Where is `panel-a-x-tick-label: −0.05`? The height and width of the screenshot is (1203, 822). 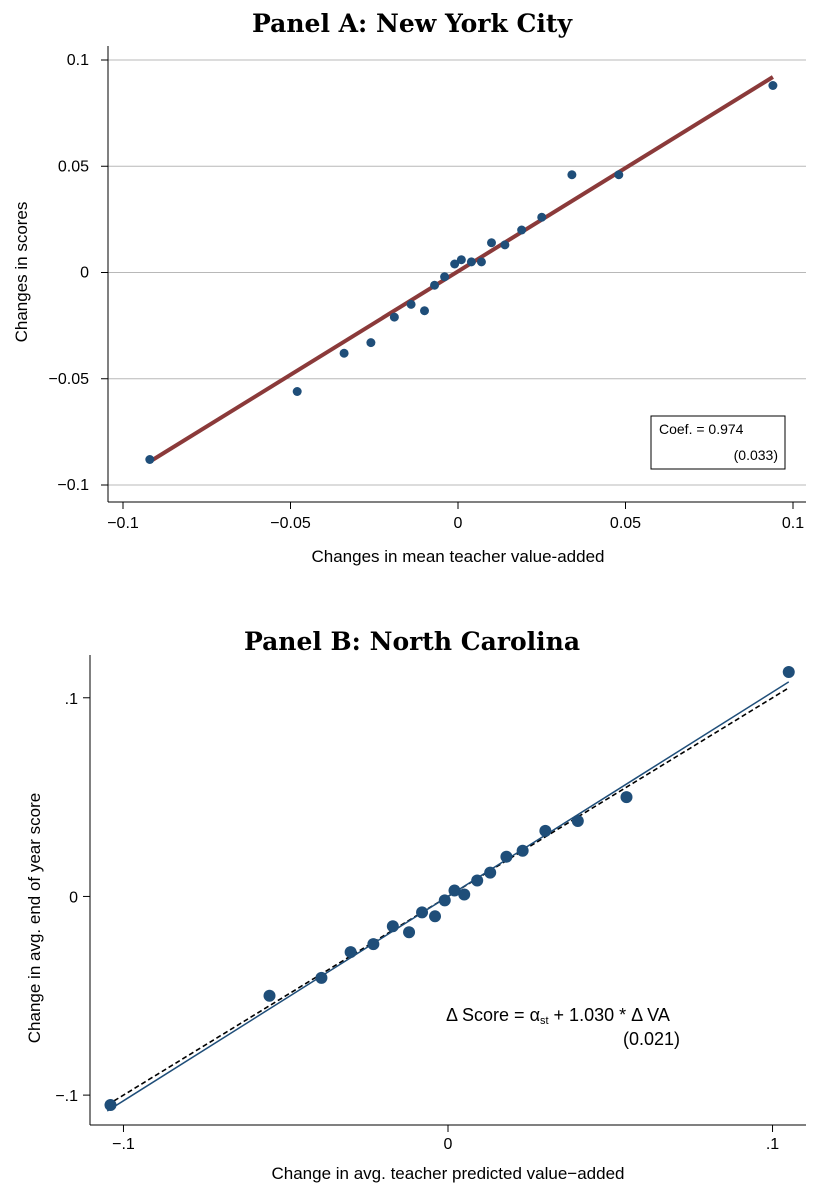
panel-a-x-tick-label: −0.05 is located at coordinates (290, 523).